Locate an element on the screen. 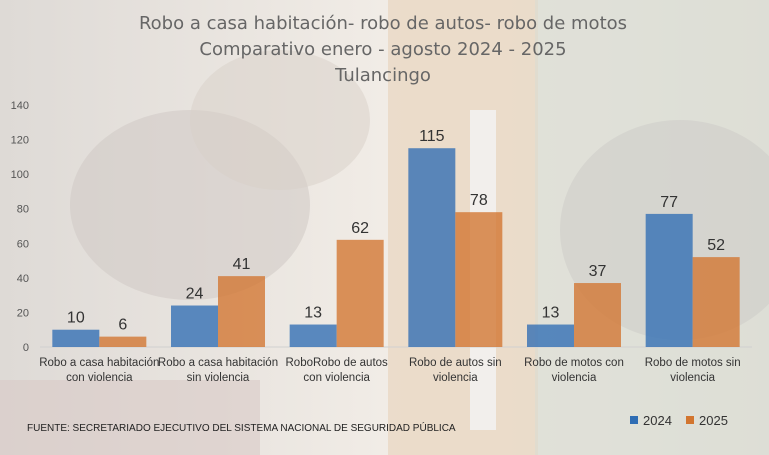 This screenshot has width=769, height=455. data-label-2025: 37 is located at coordinates (598, 271).